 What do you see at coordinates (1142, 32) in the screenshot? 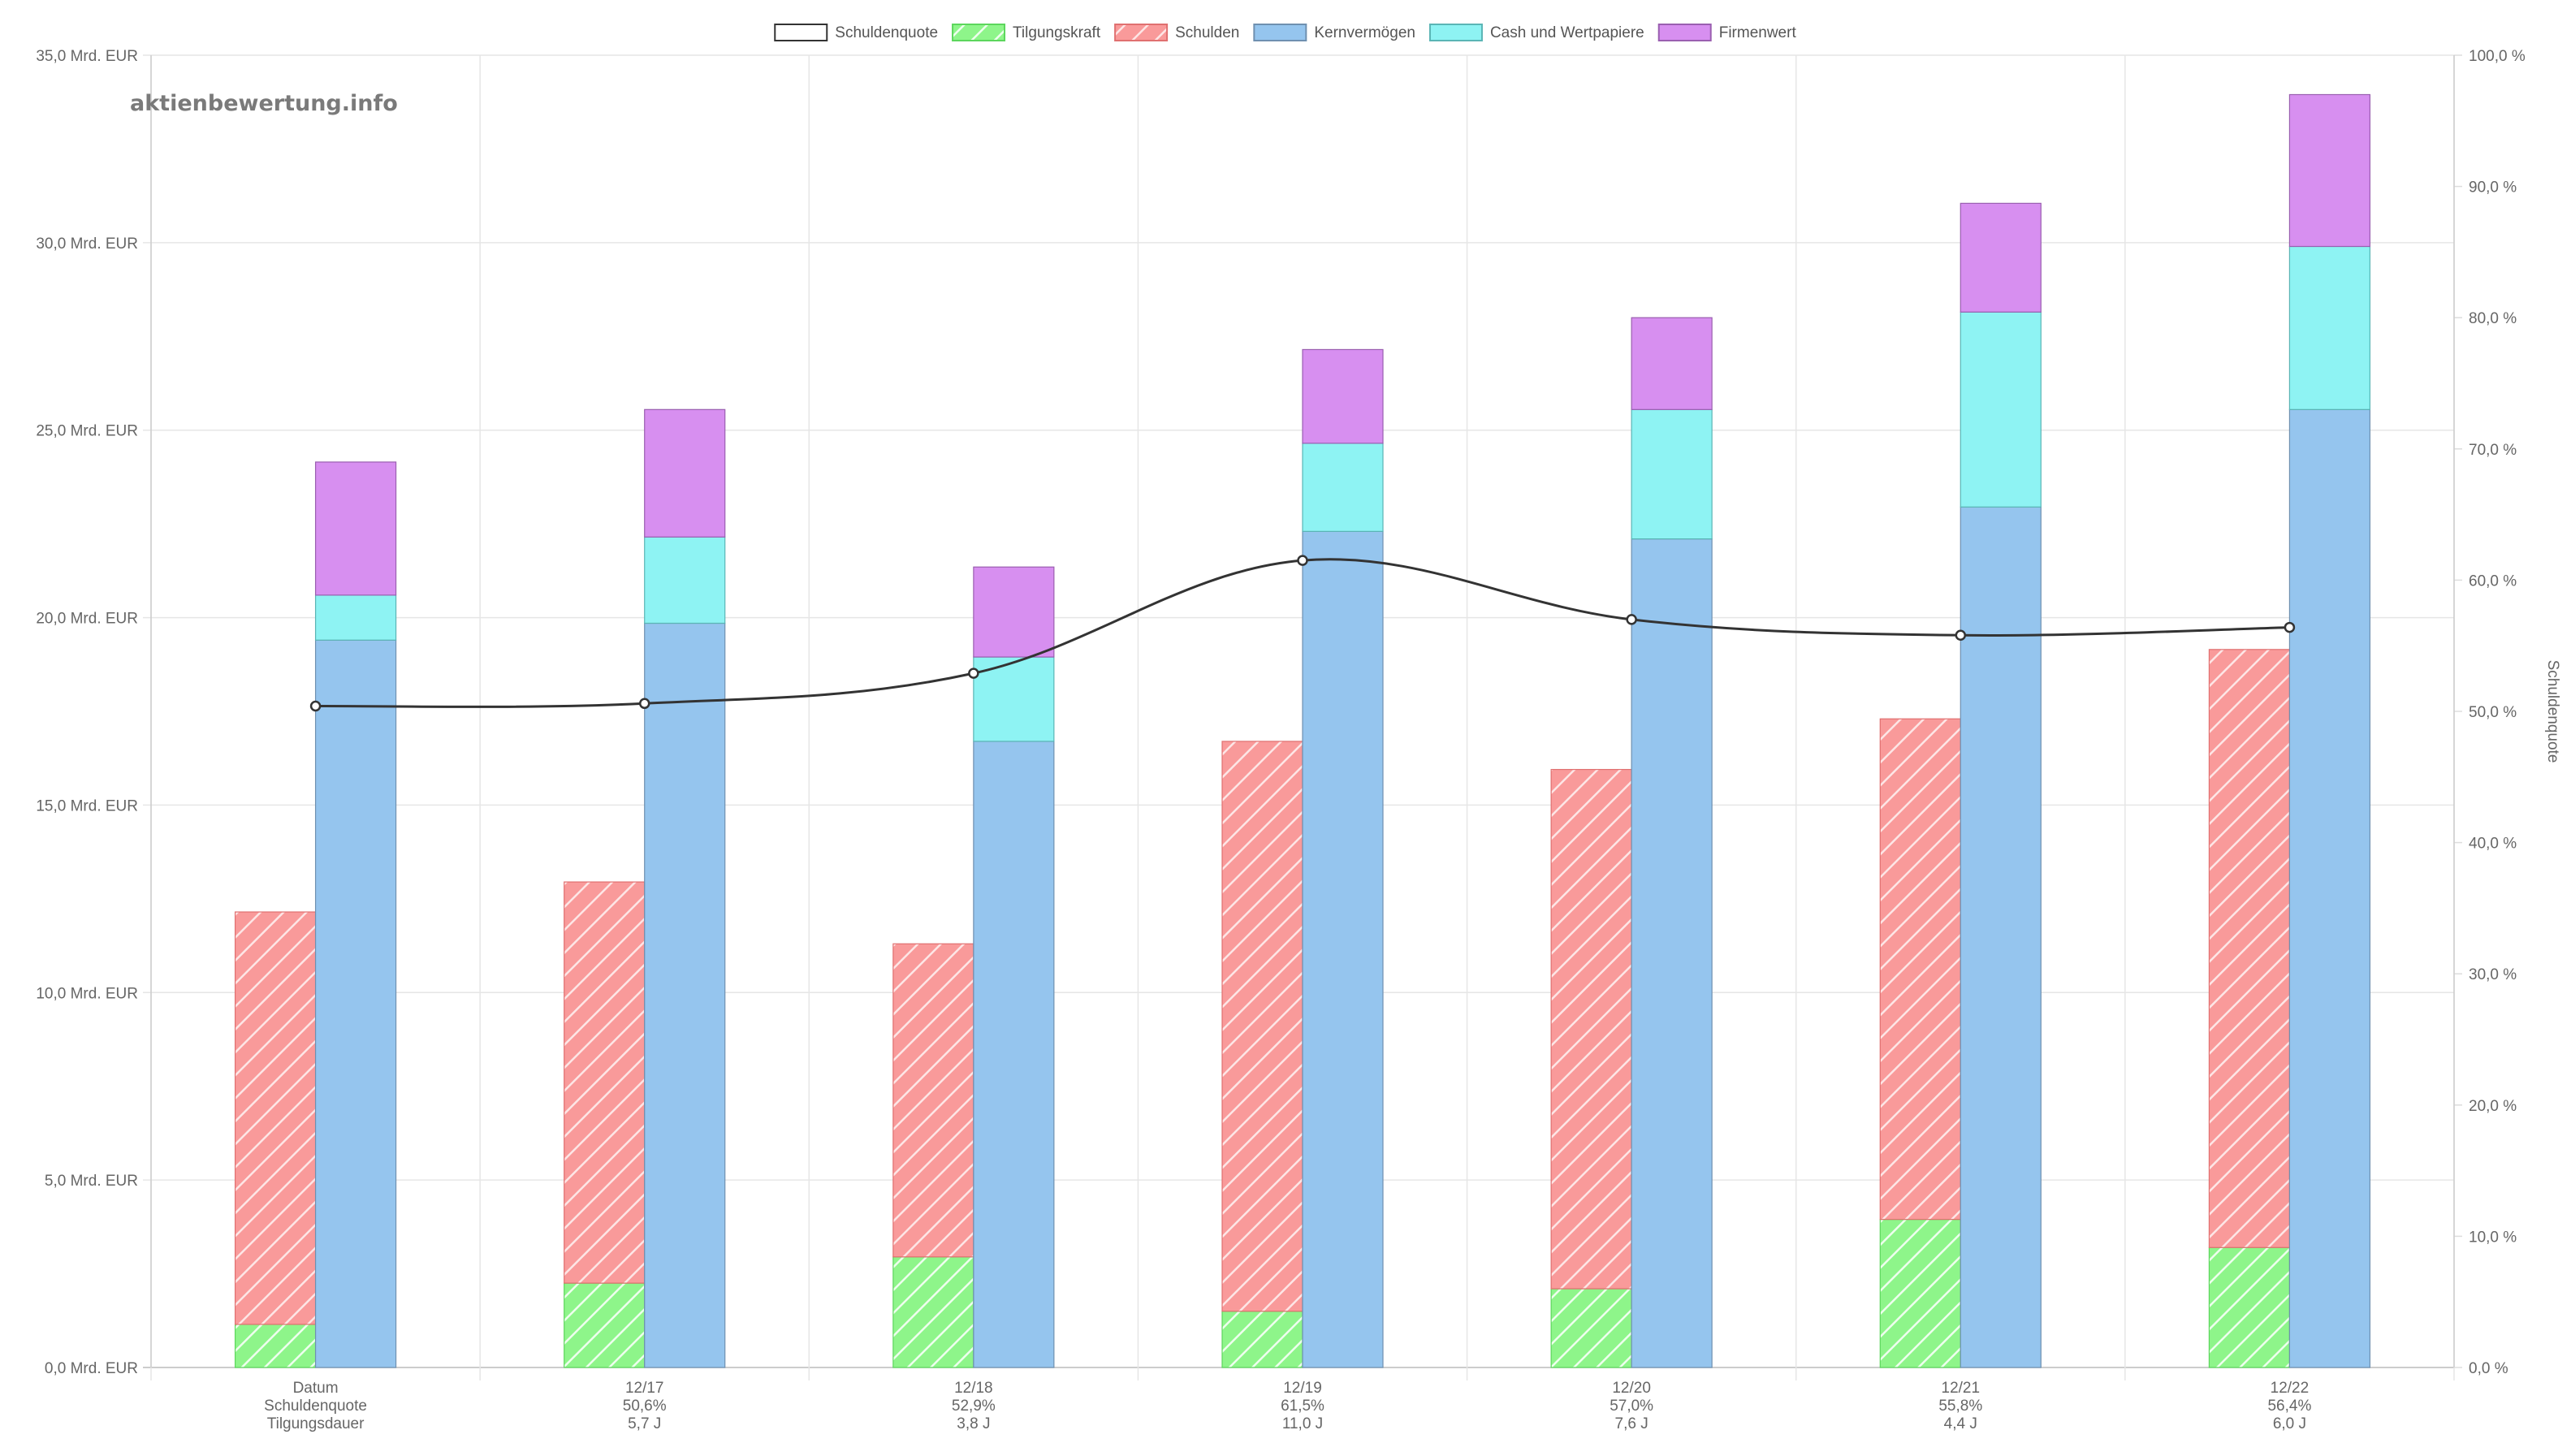
I see `legend-swatch-schulden` at bounding box center [1142, 32].